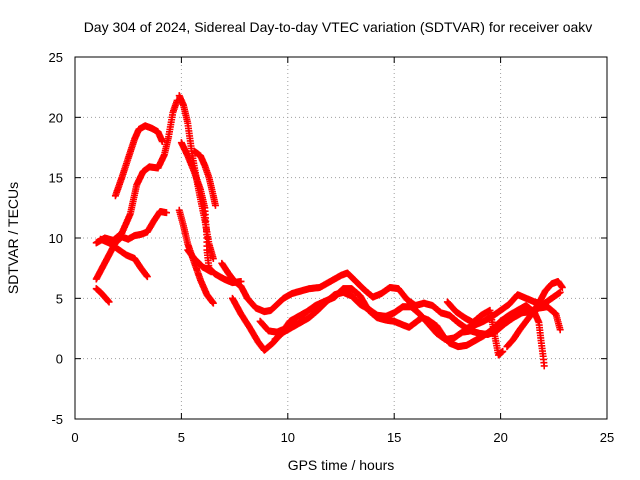  Describe the element at coordinates (211, 213) in the screenshot. I see `series-track-i` at that location.